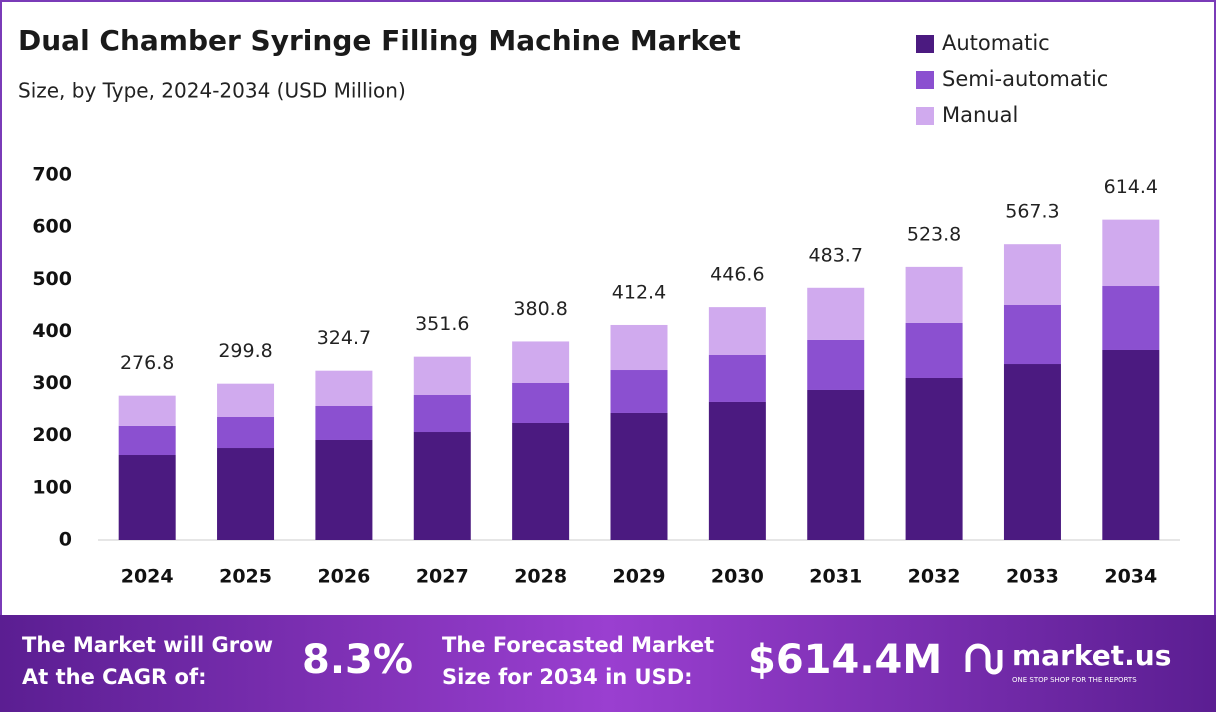  What do you see at coordinates (52, 487) in the screenshot?
I see `y-tick-label: 100` at bounding box center [52, 487].